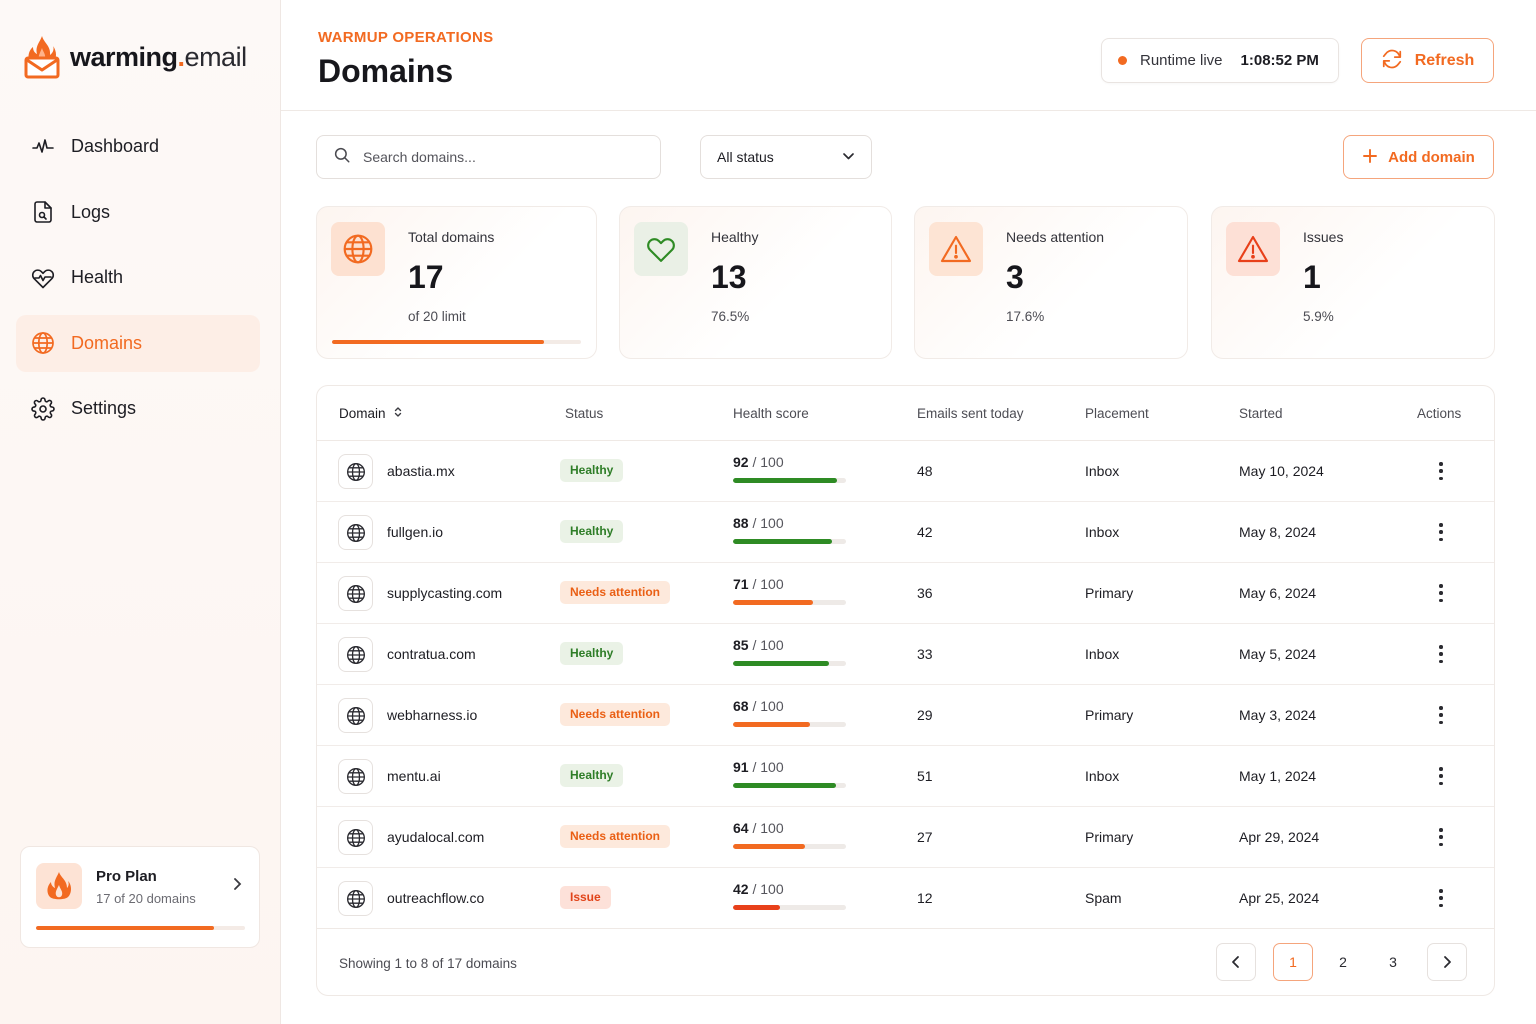 The image size is (1536, 1024). Describe the element at coordinates (1293, 962) in the screenshot. I see `page-button-1: 1` at that location.